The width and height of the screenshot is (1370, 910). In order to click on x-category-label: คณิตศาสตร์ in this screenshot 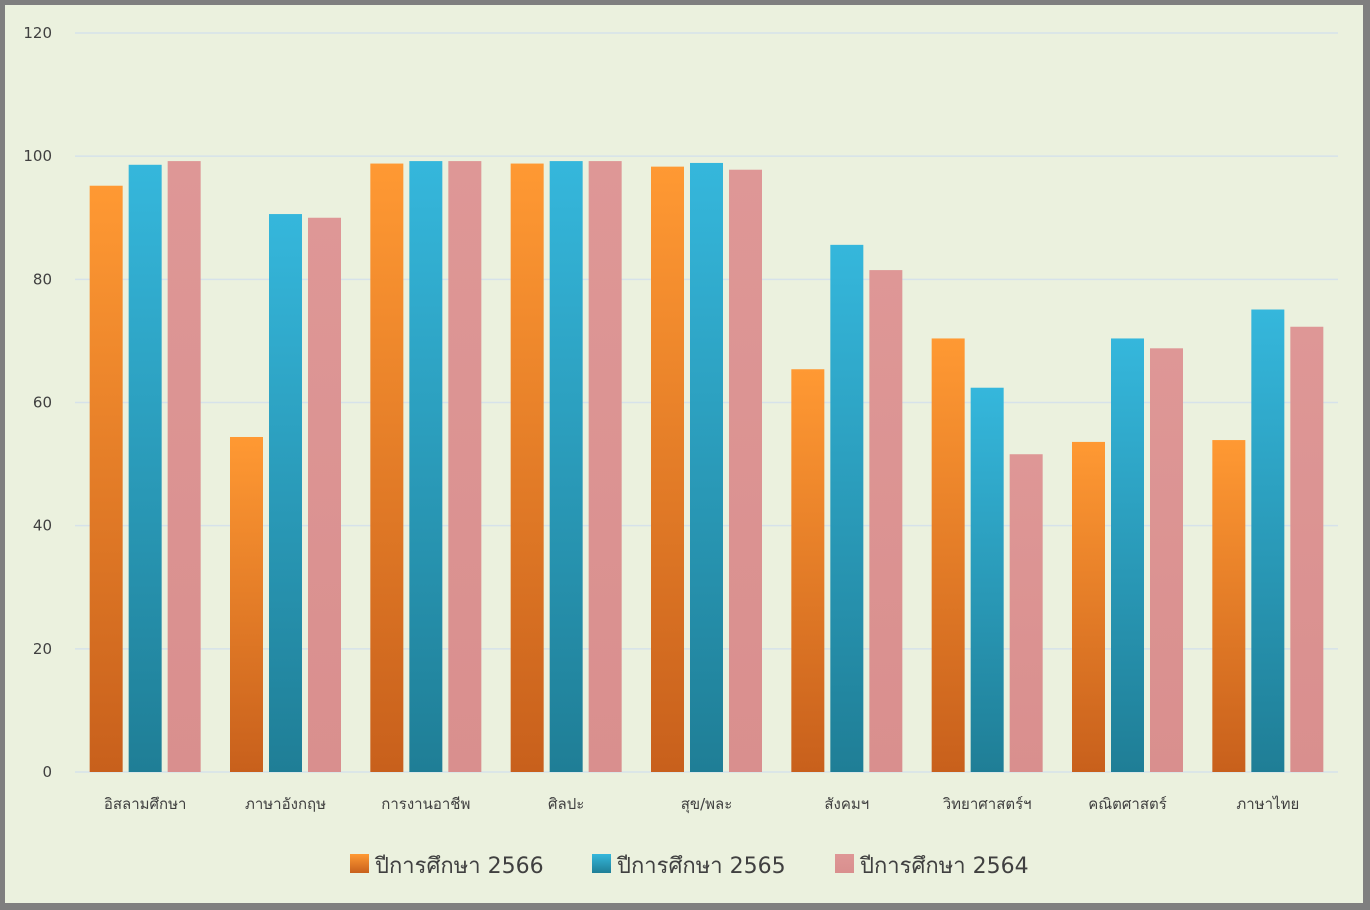, I will do `click(1127, 804)`.